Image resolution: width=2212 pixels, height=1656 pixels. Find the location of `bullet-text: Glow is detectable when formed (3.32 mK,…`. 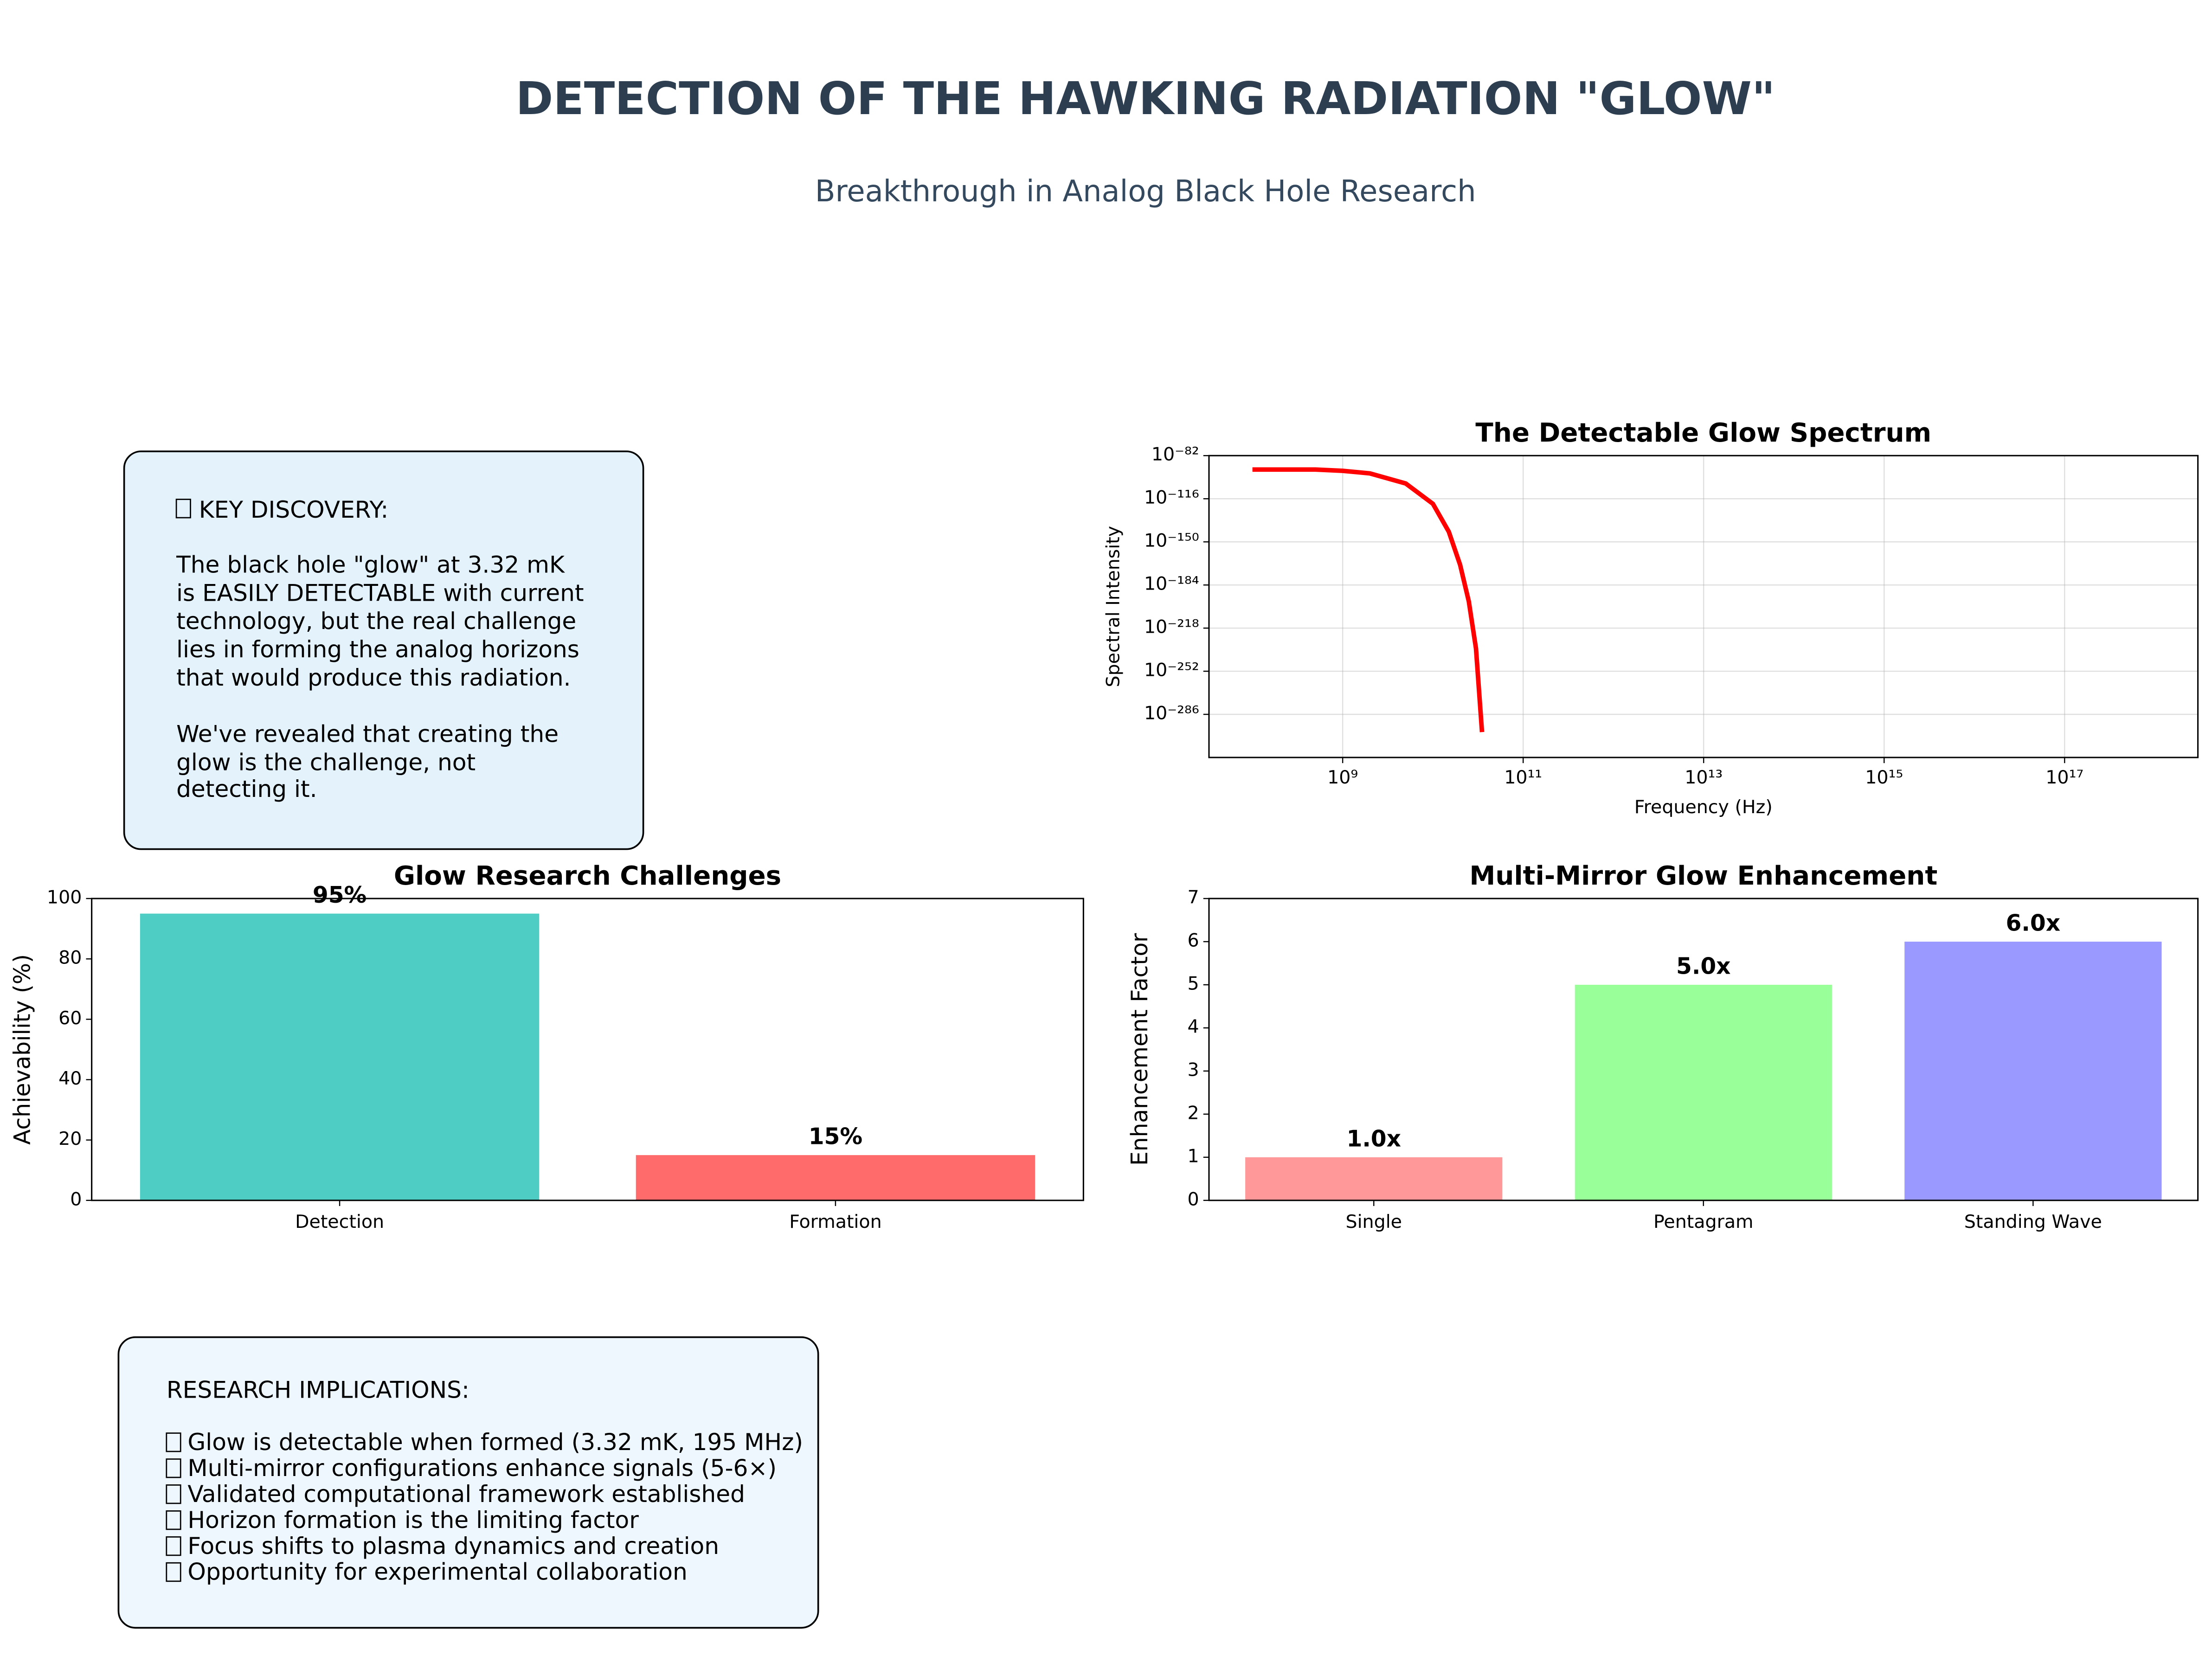

bullet-text: Glow is detectable when formed (3.32 mK,… is located at coordinates (495, 1442).